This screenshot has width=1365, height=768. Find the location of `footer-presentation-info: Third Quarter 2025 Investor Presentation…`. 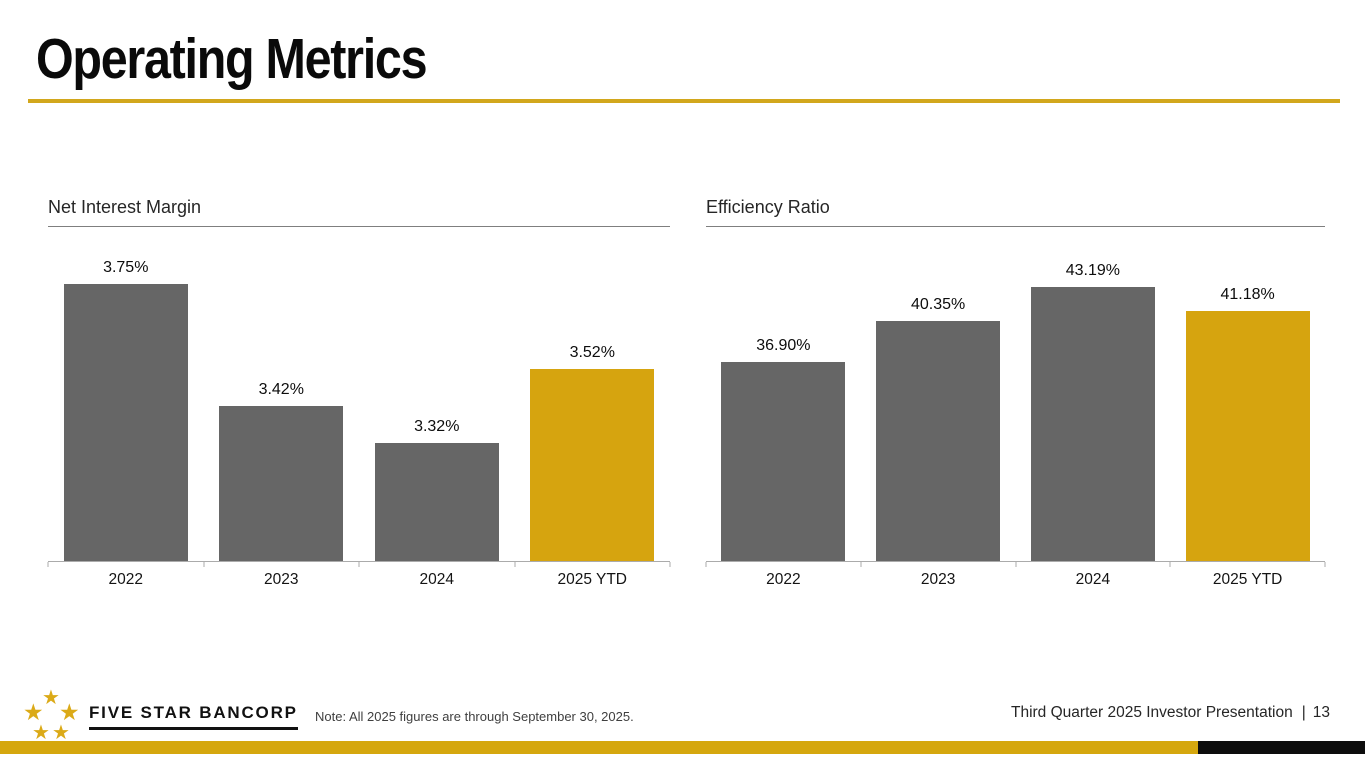

footer-presentation-info: Third Quarter 2025 Investor Presentation… is located at coordinates (1170, 713).